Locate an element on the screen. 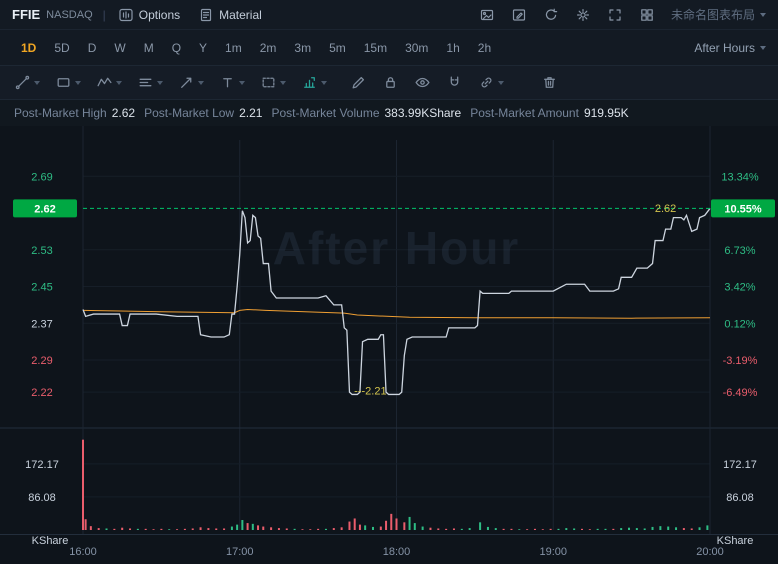 Image resolution: width=778 pixels, height=564 pixels. settings-button is located at coordinates (583, 15).